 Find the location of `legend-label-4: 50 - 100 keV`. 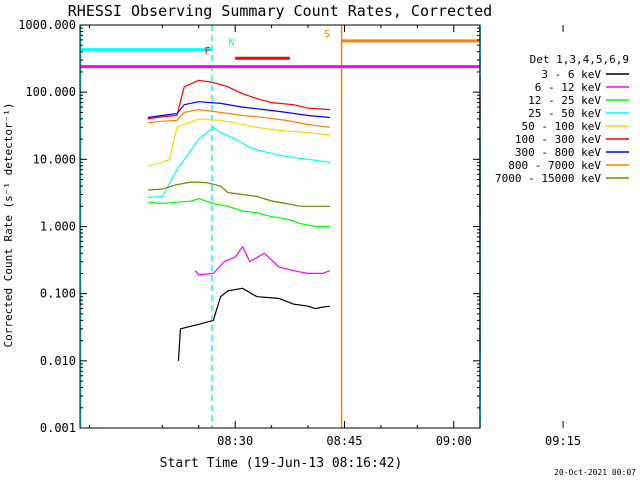

legend-label-4: 50 - 100 keV is located at coordinates (562, 126).